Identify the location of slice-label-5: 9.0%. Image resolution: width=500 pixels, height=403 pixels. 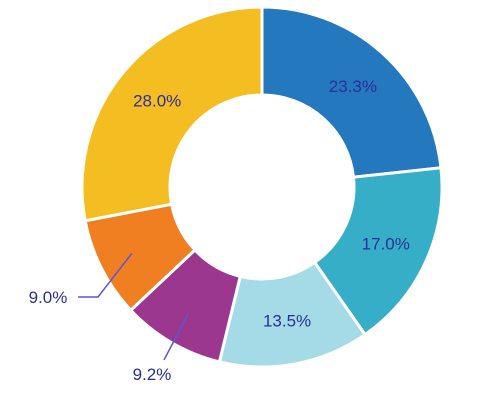
(48, 297).